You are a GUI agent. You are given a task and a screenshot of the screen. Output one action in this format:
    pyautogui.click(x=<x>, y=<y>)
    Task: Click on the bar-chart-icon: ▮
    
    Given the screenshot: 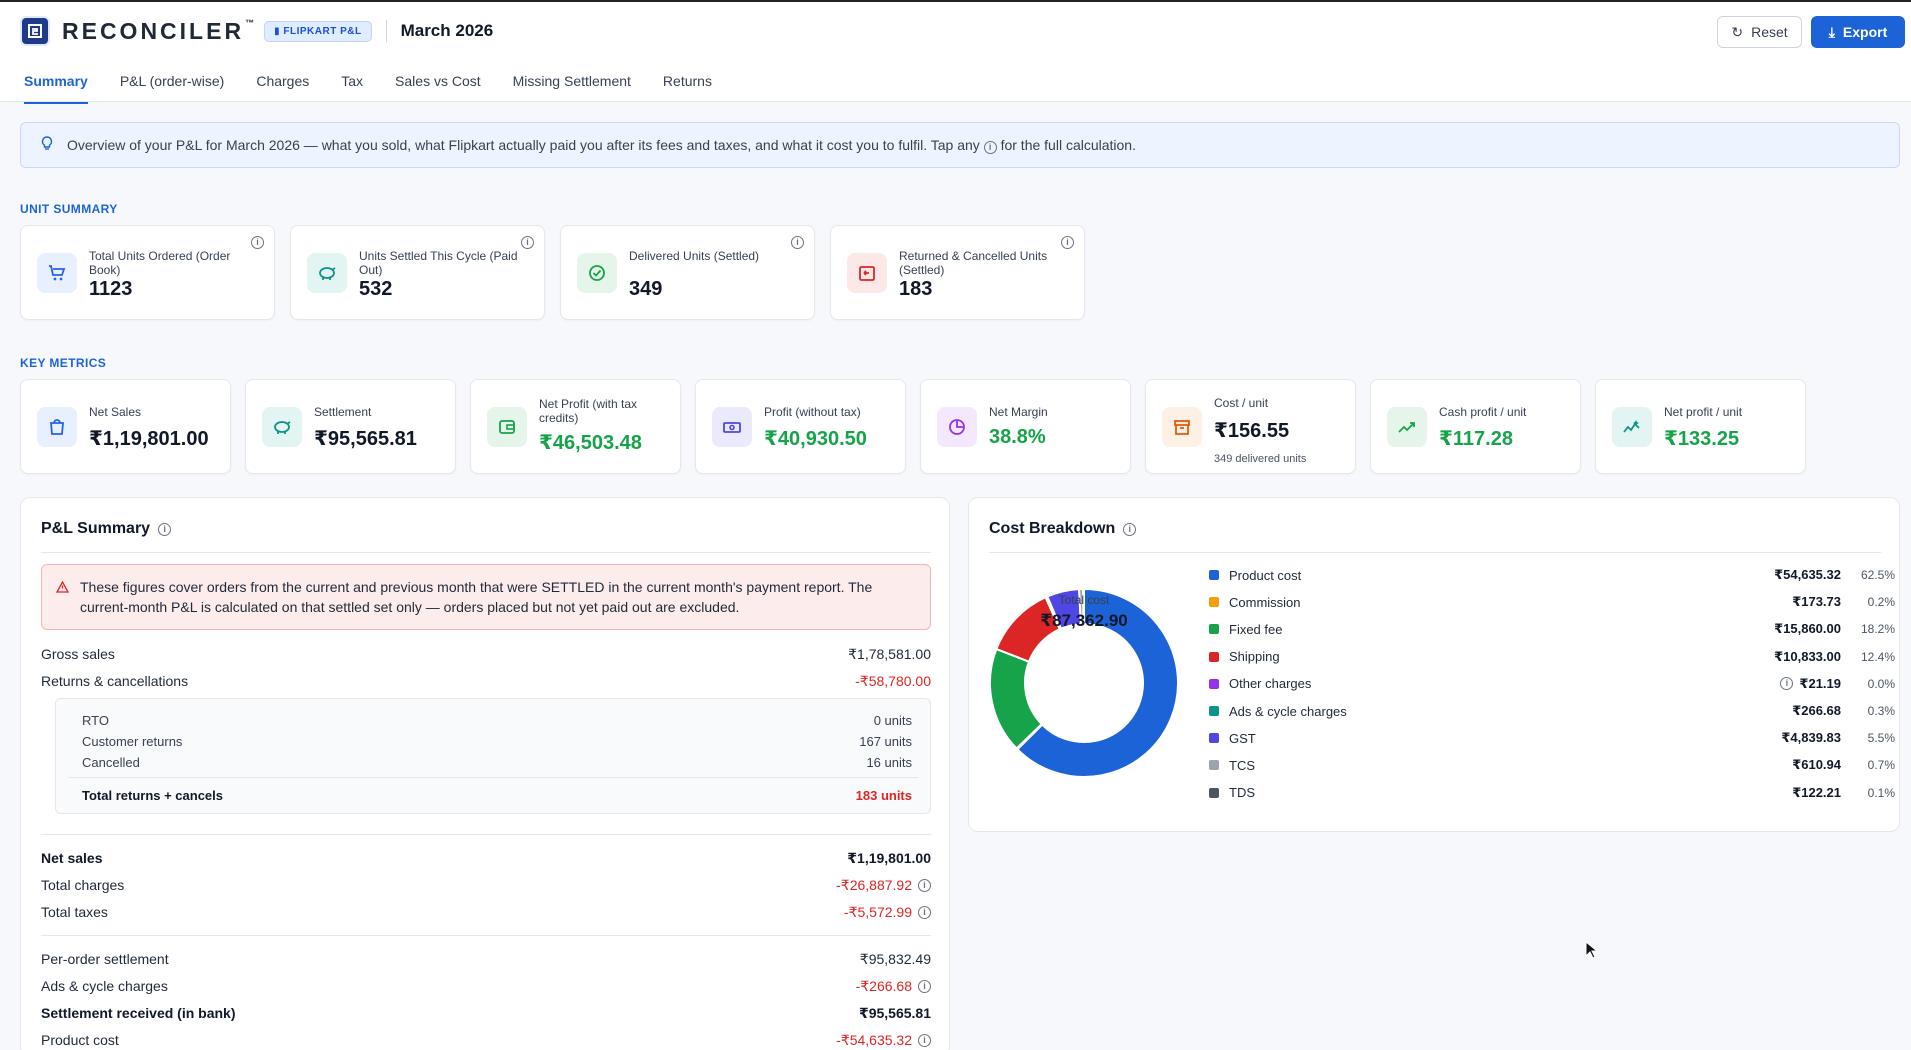 What is the action you would take?
    pyautogui.click(x=277, y=31)
    